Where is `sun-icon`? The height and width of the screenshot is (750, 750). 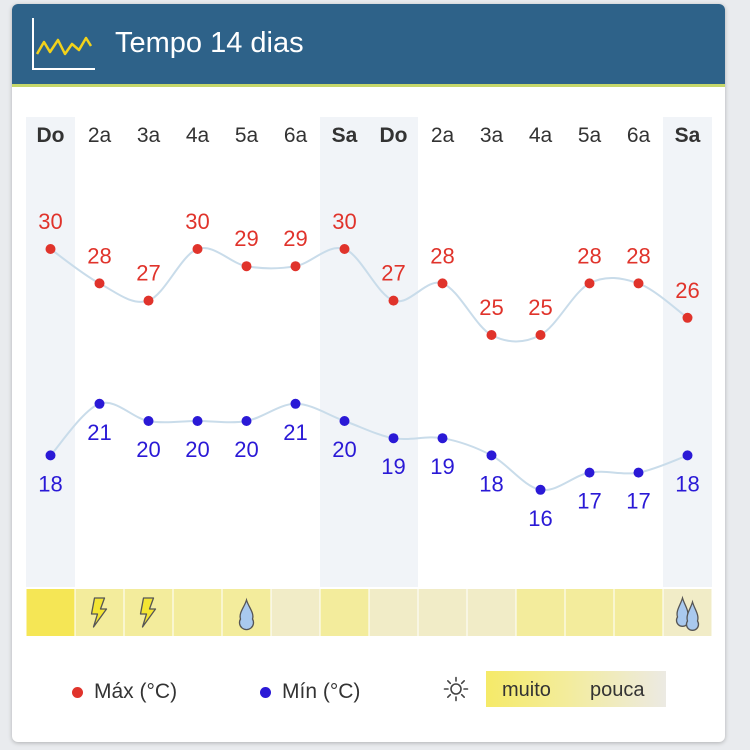
sun-icon is located at coordinates (456, 689).